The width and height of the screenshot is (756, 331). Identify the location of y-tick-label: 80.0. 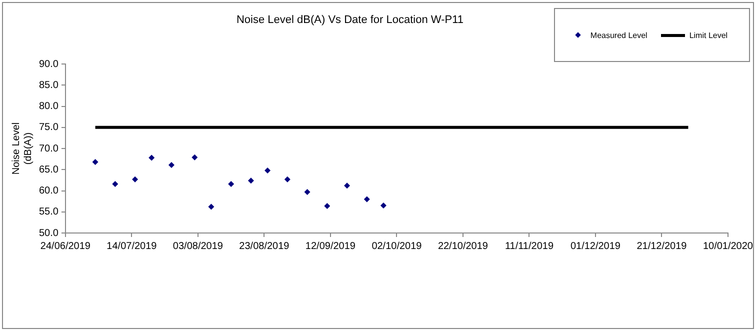
(48, 106).